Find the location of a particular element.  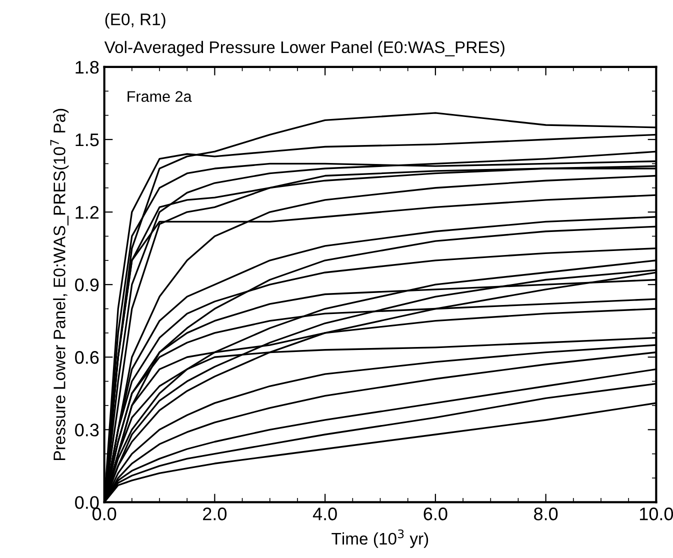

y-tick-label: 1.8 is located at coordinates (87, 67).